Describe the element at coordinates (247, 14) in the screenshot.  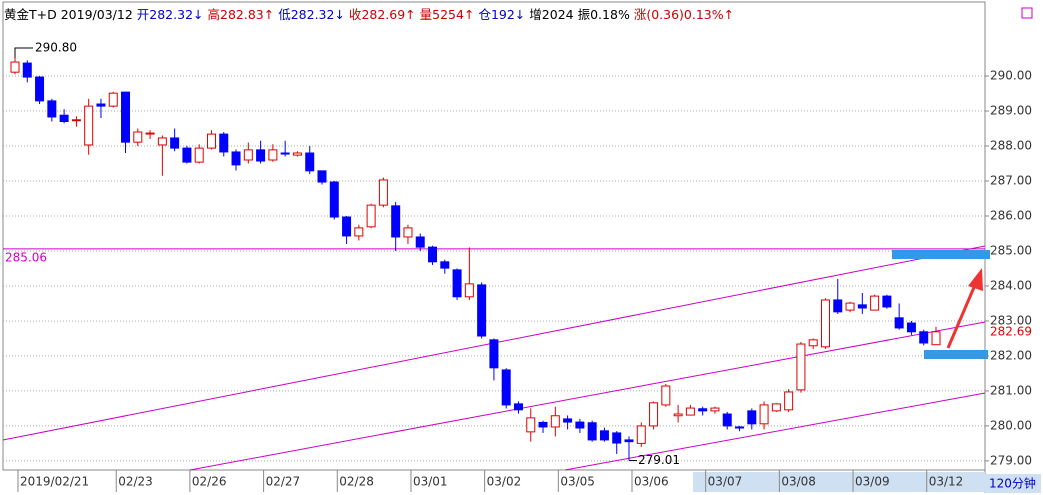
I see `header-value: 282.83↑` at that location.